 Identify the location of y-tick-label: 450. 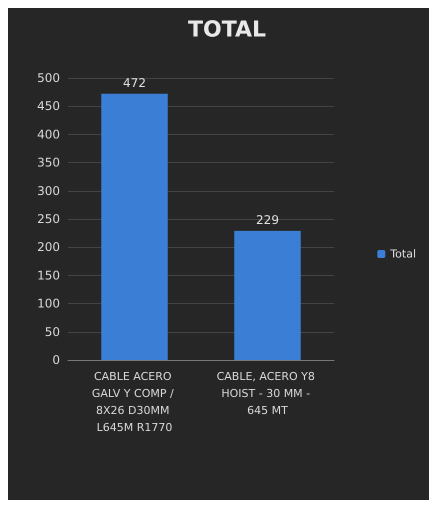
(48, 106).